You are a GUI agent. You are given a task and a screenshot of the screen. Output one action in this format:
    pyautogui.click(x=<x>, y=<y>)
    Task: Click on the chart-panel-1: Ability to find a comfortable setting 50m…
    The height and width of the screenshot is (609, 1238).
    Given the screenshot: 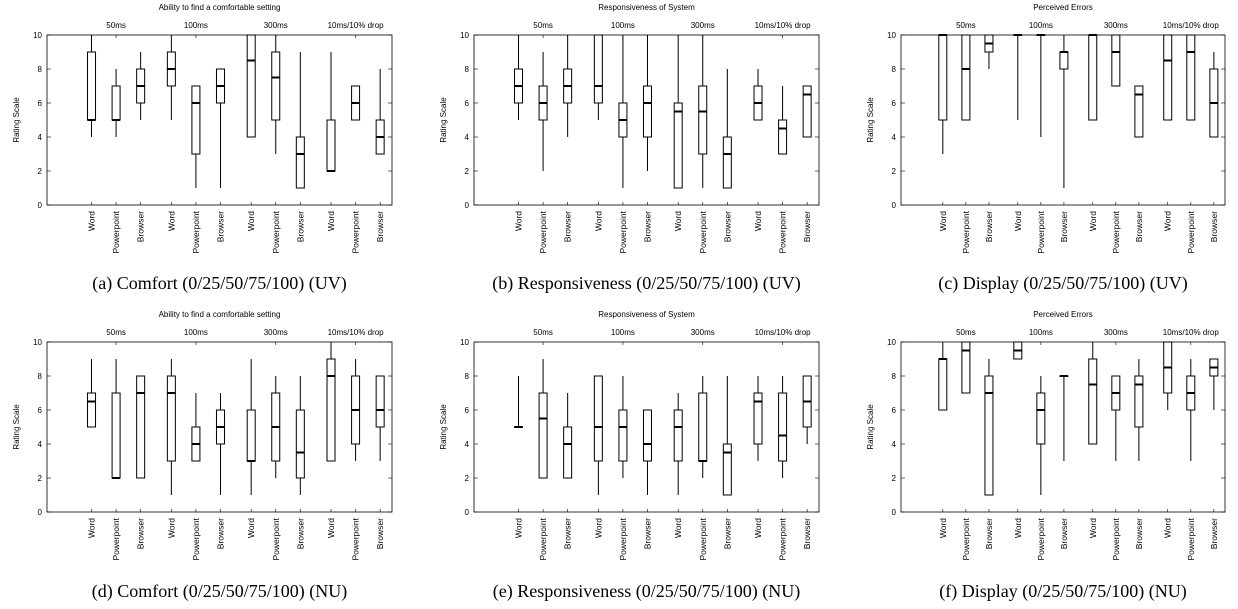 What is the action you would take?
    pyautogui.click(x=202, y=148)
    